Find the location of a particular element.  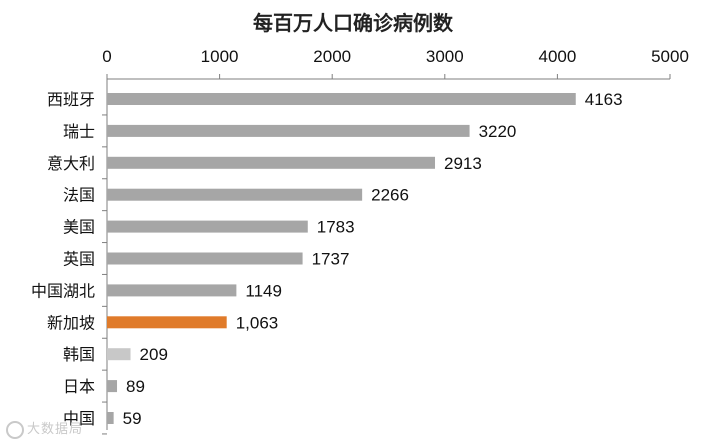

category-label: 英国 is located at coordinates (79, 259).